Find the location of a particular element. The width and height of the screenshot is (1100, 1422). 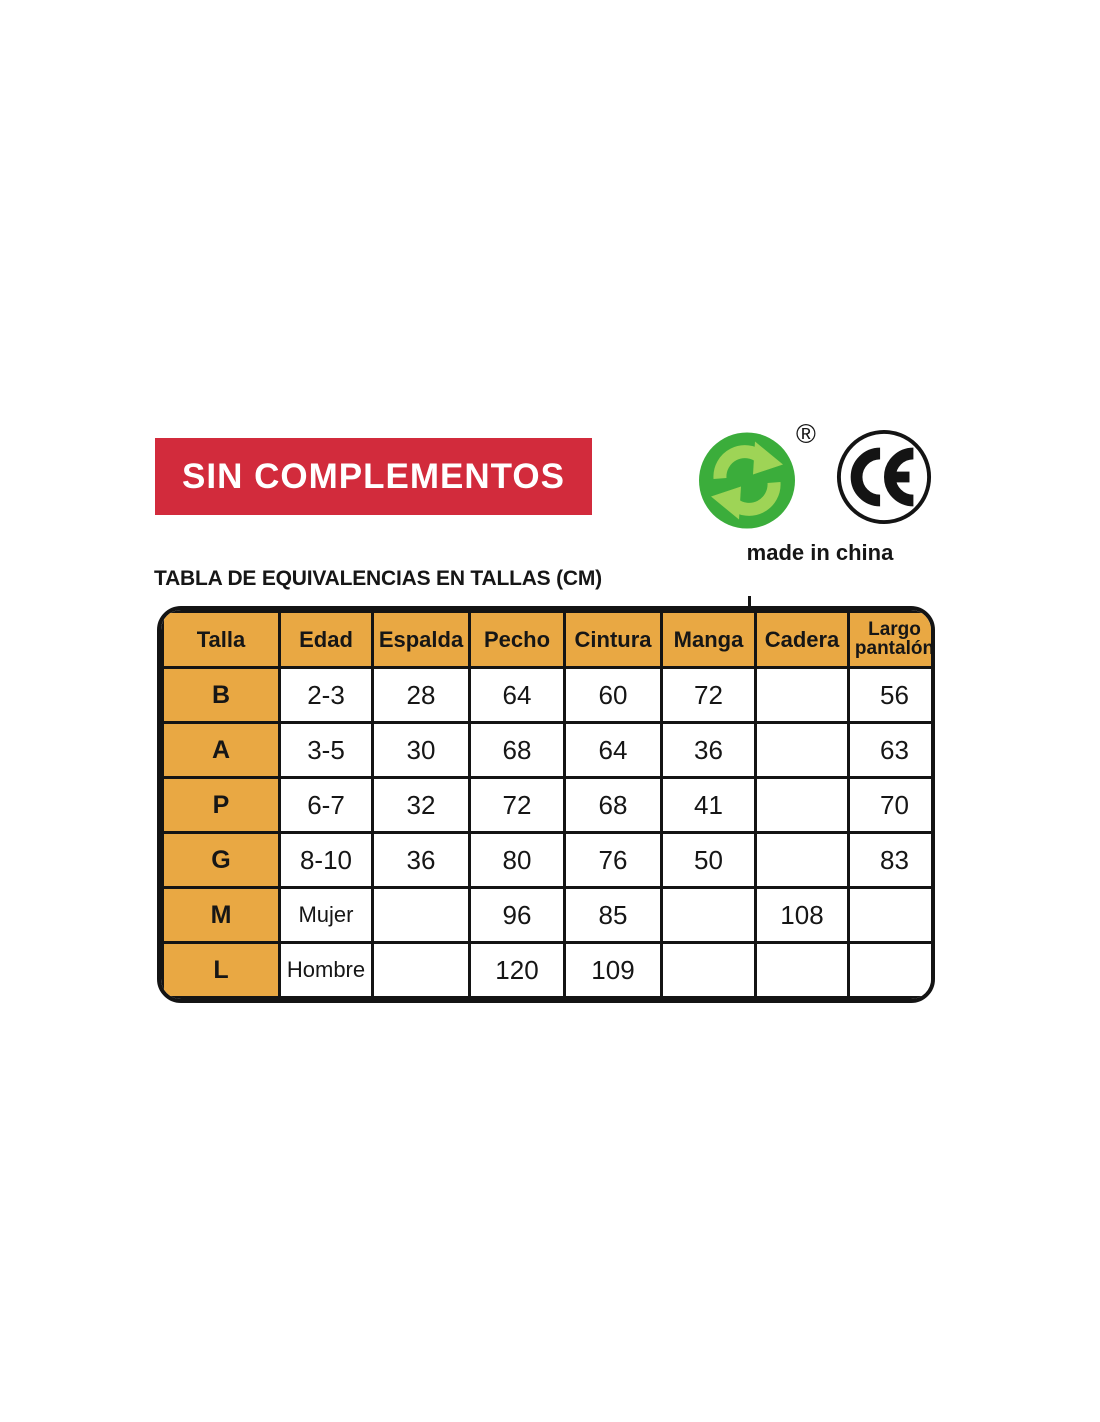

value-cell: 109 is located at coordinates (613, 970).